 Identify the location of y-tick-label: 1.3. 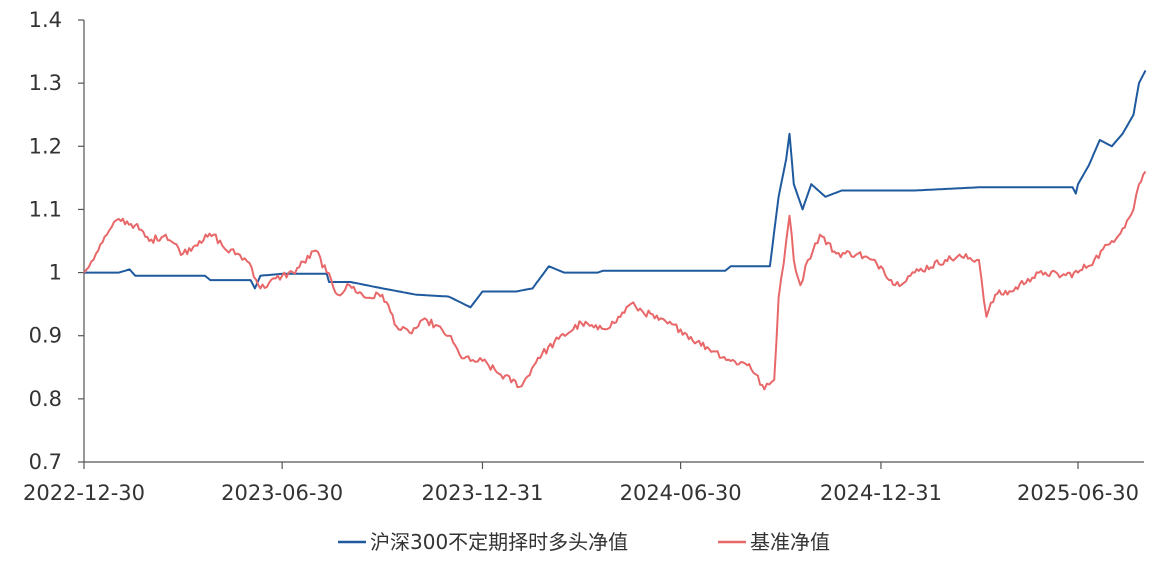
(45, 83).